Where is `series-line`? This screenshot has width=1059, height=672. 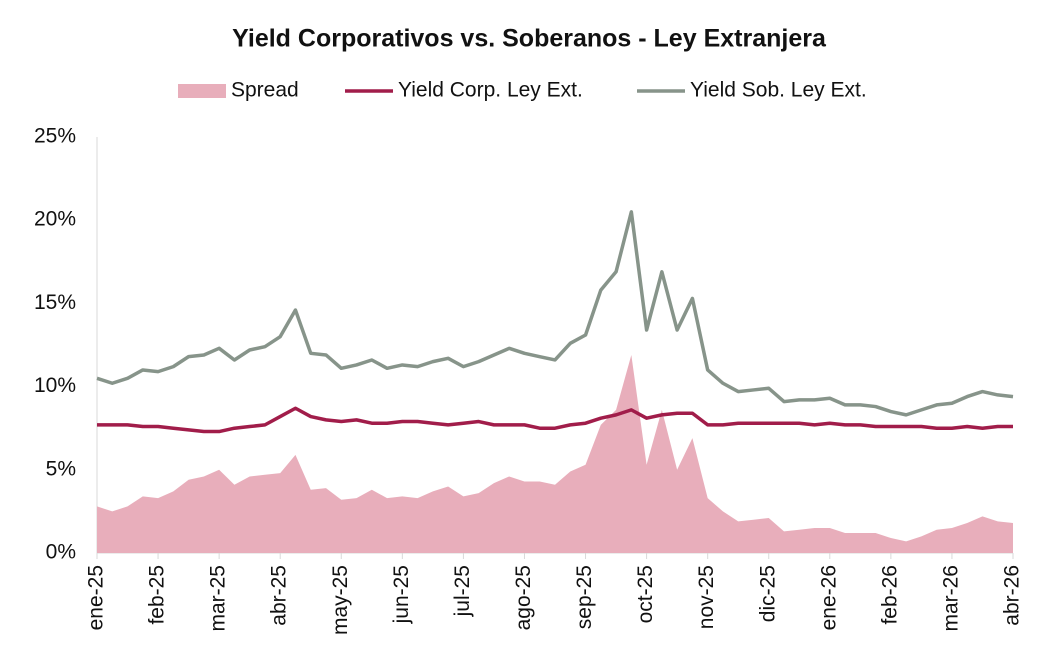 series-line is located at coordinates (555, 420).